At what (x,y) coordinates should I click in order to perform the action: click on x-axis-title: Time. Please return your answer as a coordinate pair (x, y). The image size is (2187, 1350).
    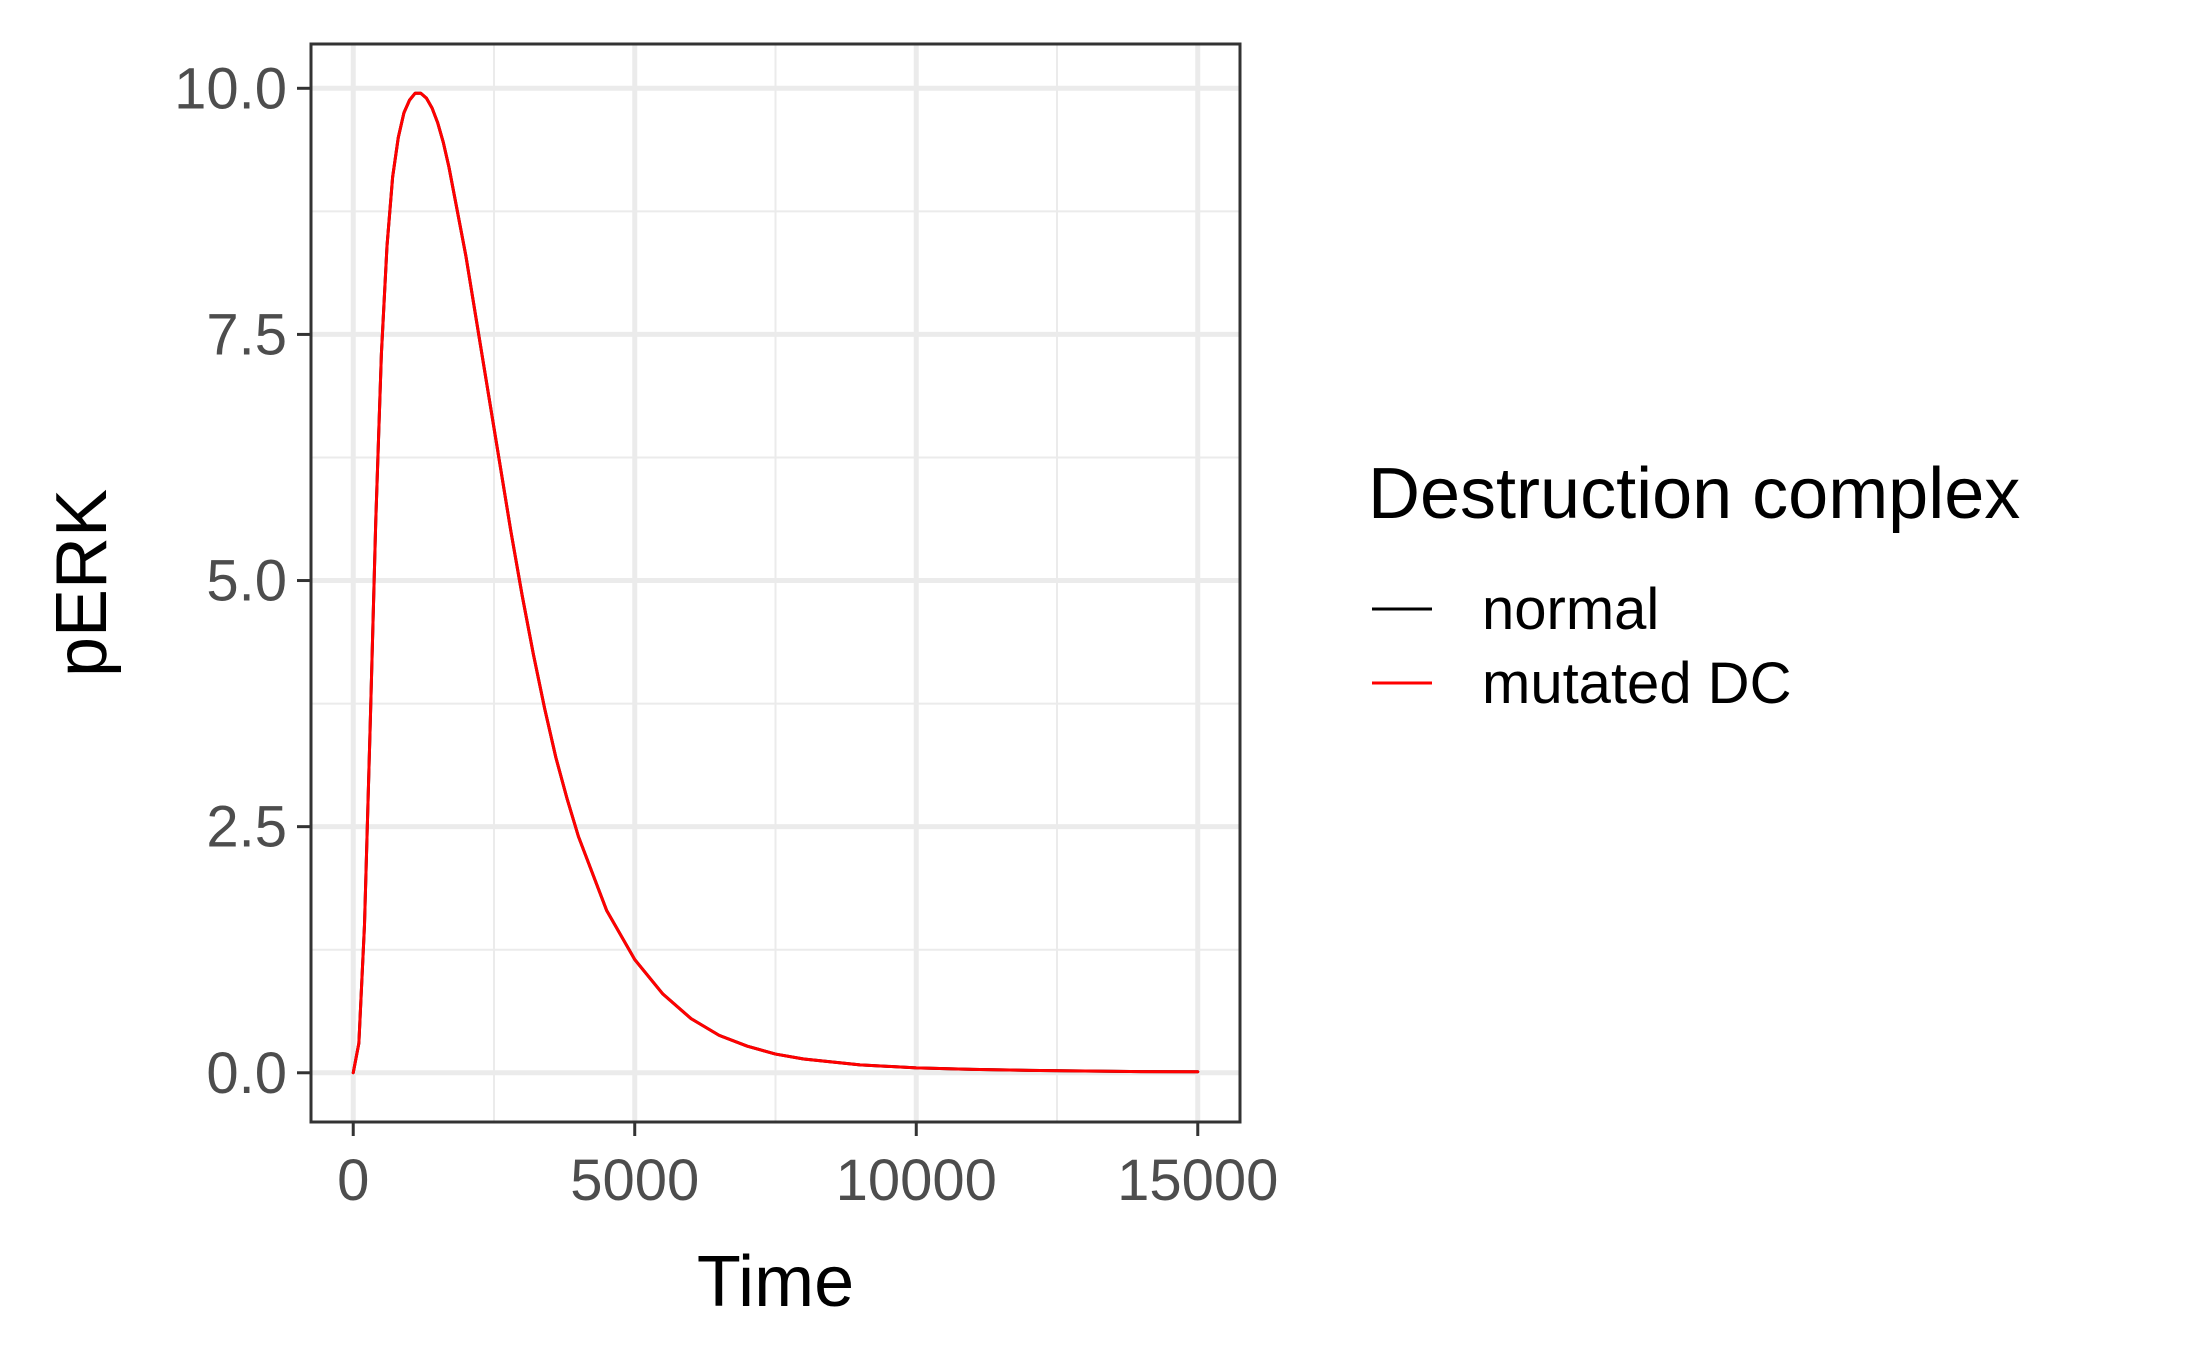
    Looking at the image, I should click on (775, 1282).